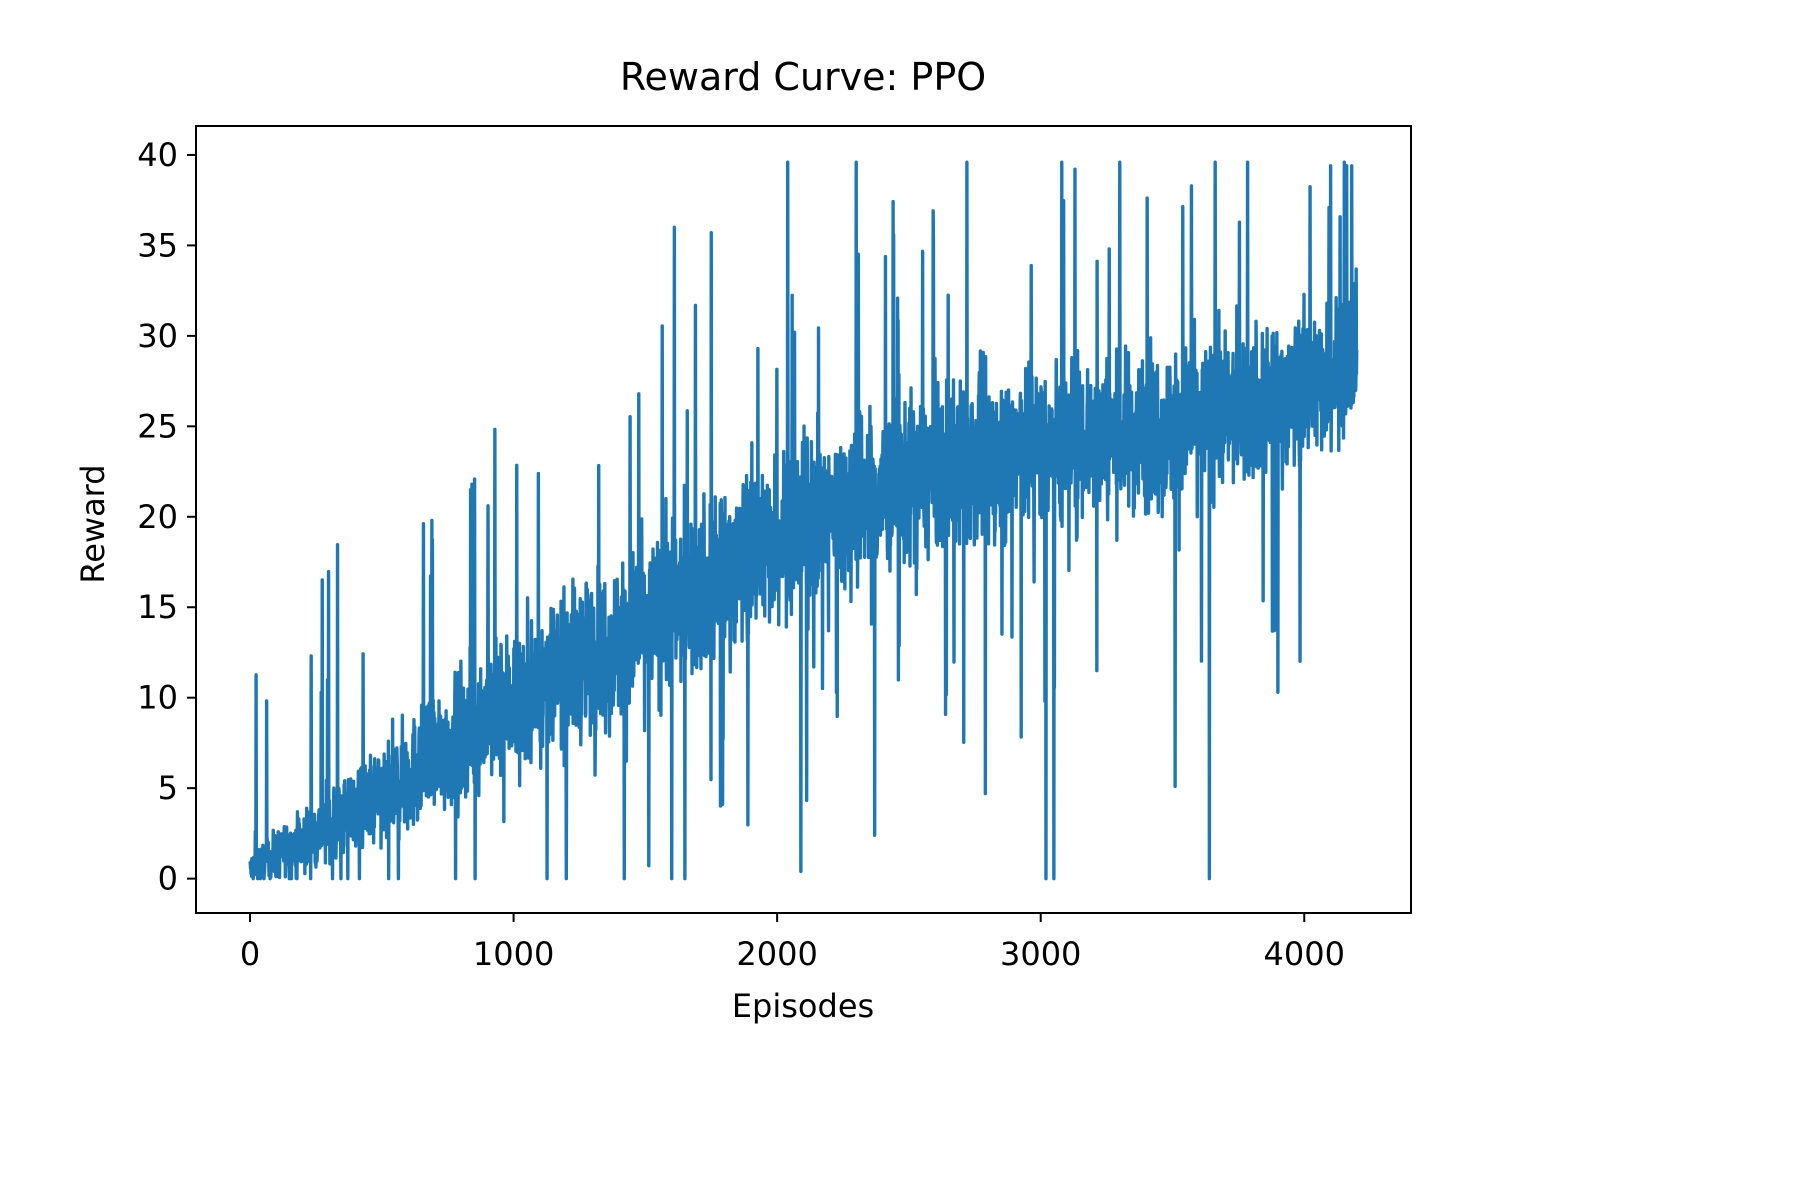 This screenshot has width=1800, height=1200. I want to click on y-tick-label: 40, so click(157, 155).